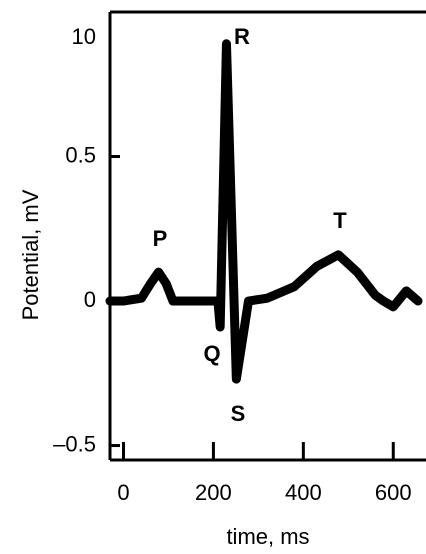 The image size is (426, 554). I want to click on wave-label: P, so click(160, 238).